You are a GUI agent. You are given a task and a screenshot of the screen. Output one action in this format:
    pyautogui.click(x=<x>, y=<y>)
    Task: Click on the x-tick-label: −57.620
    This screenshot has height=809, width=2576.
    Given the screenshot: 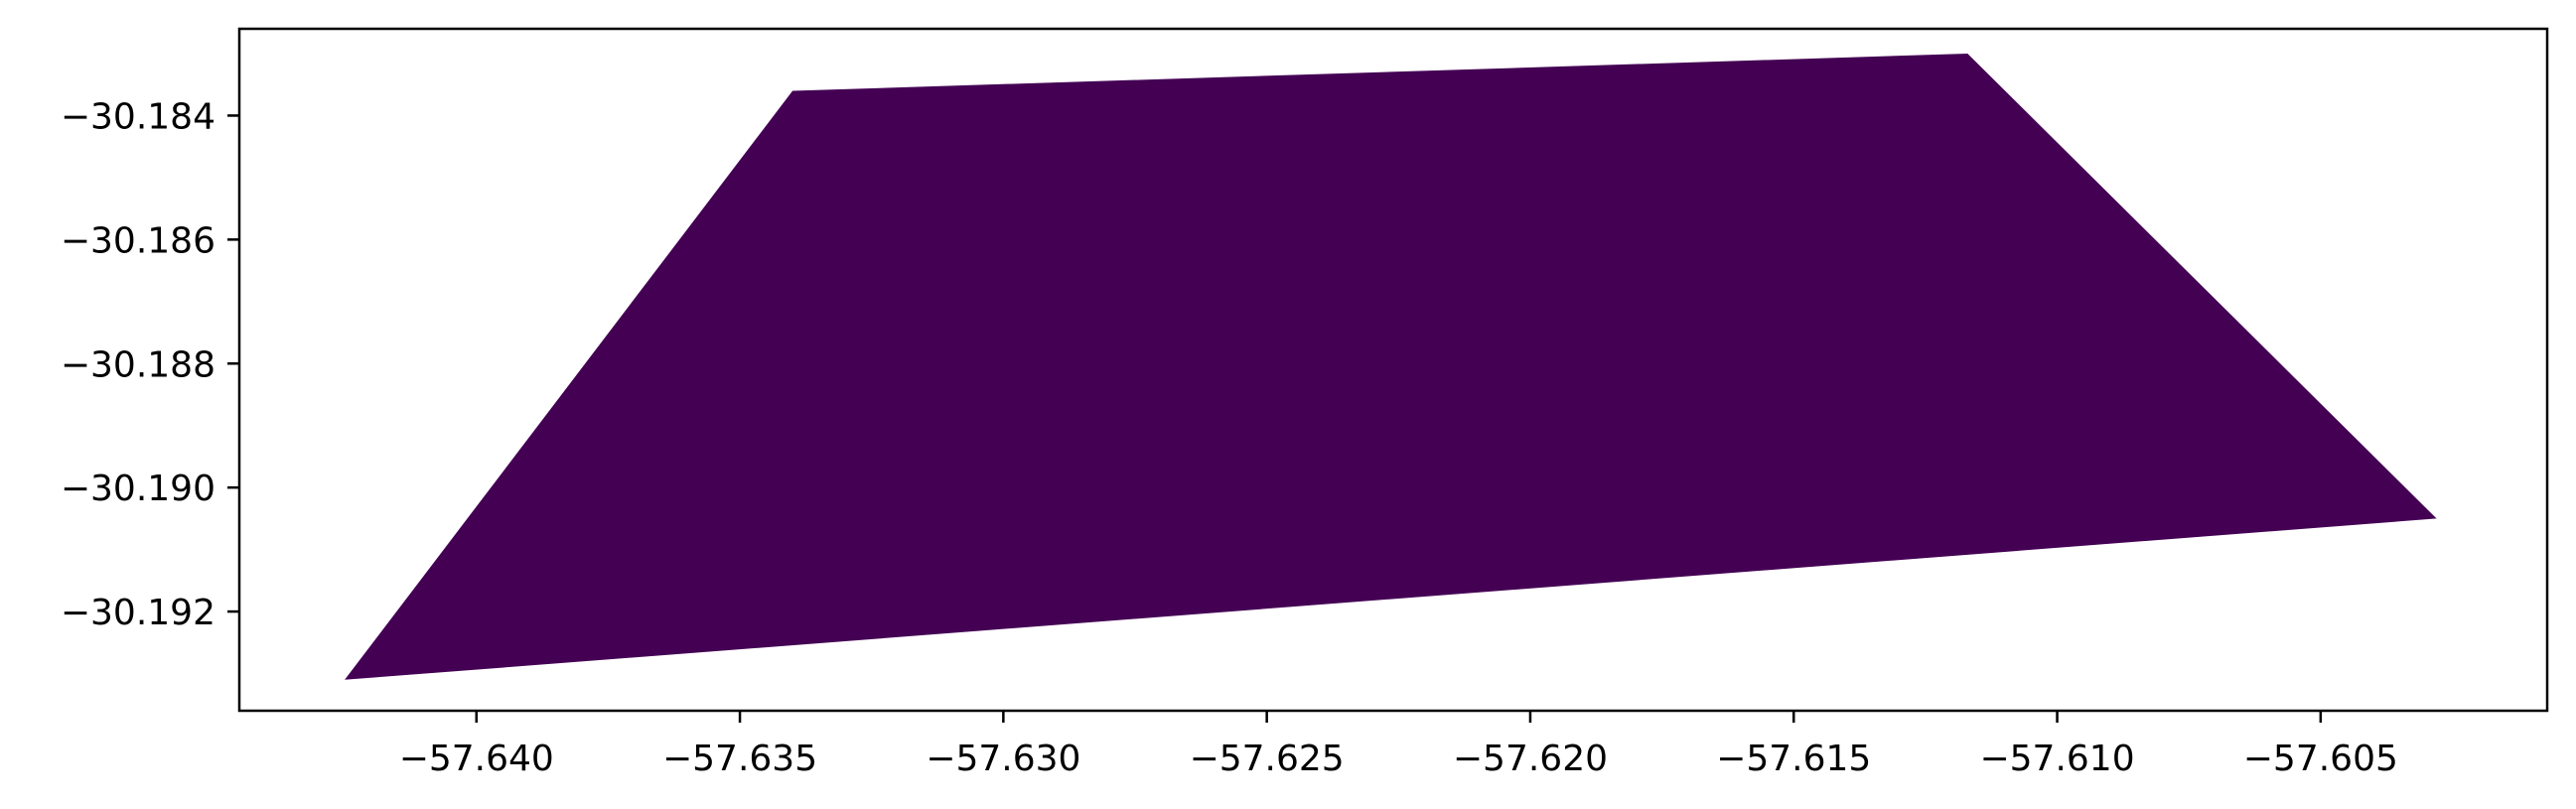 What is the action you would take?
    pyautogui.click(x=1530, y=759)
    